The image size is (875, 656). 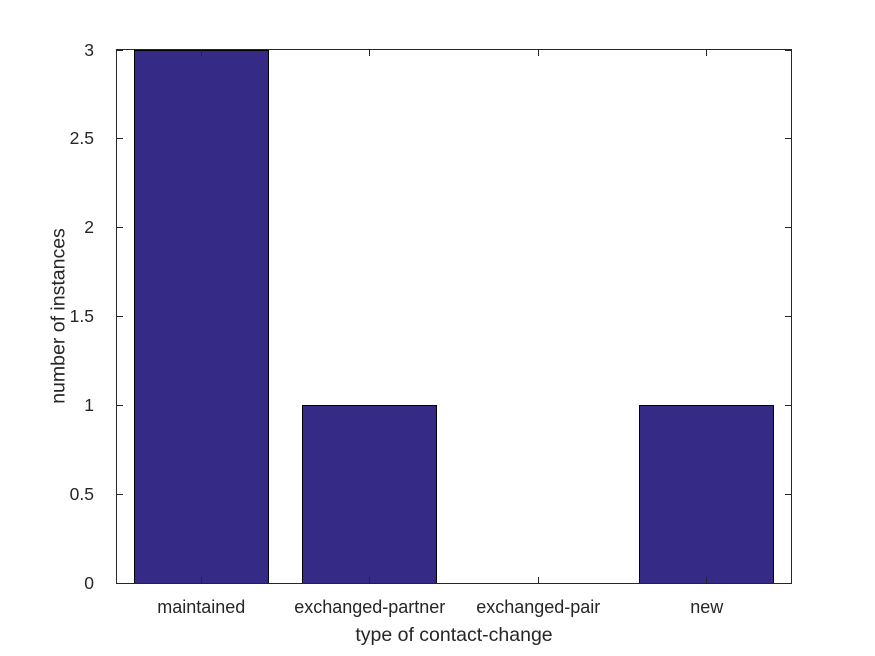 What do you see at coordinates (370, 607) in the screenshot?
I see `x-category-label: exchanged-partner` at bounding box center [370, 607].